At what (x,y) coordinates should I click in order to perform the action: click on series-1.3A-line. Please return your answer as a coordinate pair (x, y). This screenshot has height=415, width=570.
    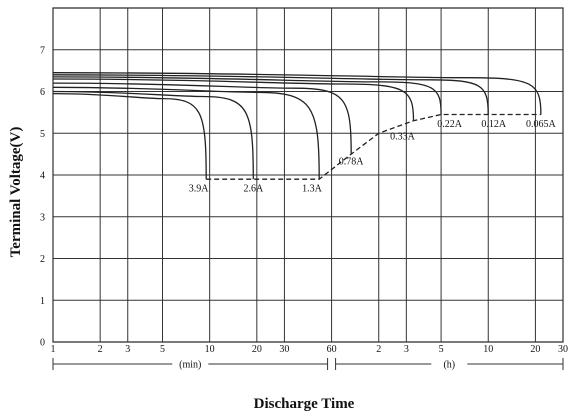
    Looking at the image, I should click on (186, 133).